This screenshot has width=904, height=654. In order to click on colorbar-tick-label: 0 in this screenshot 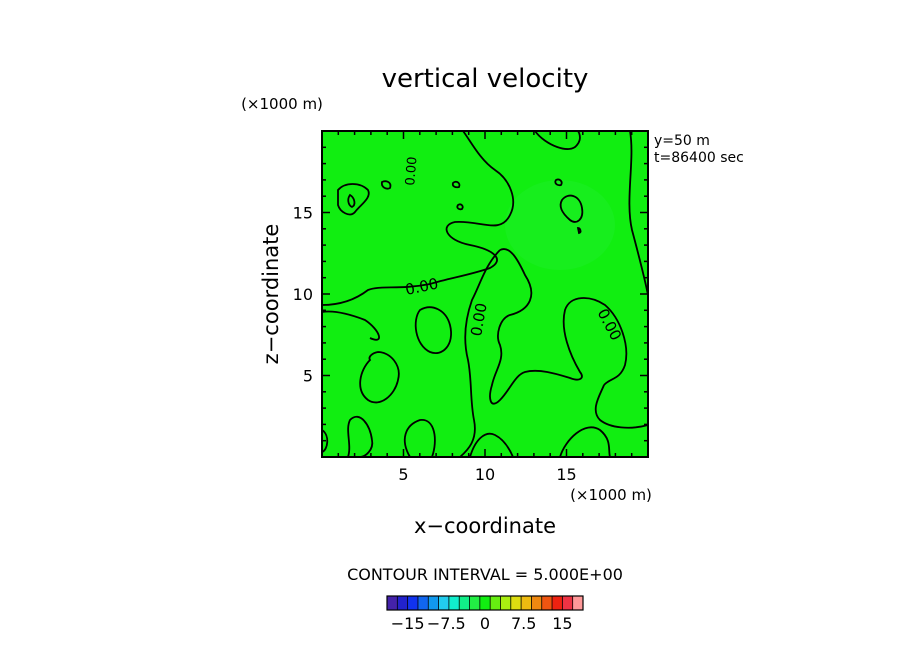, I will do `click(485, 623)`.